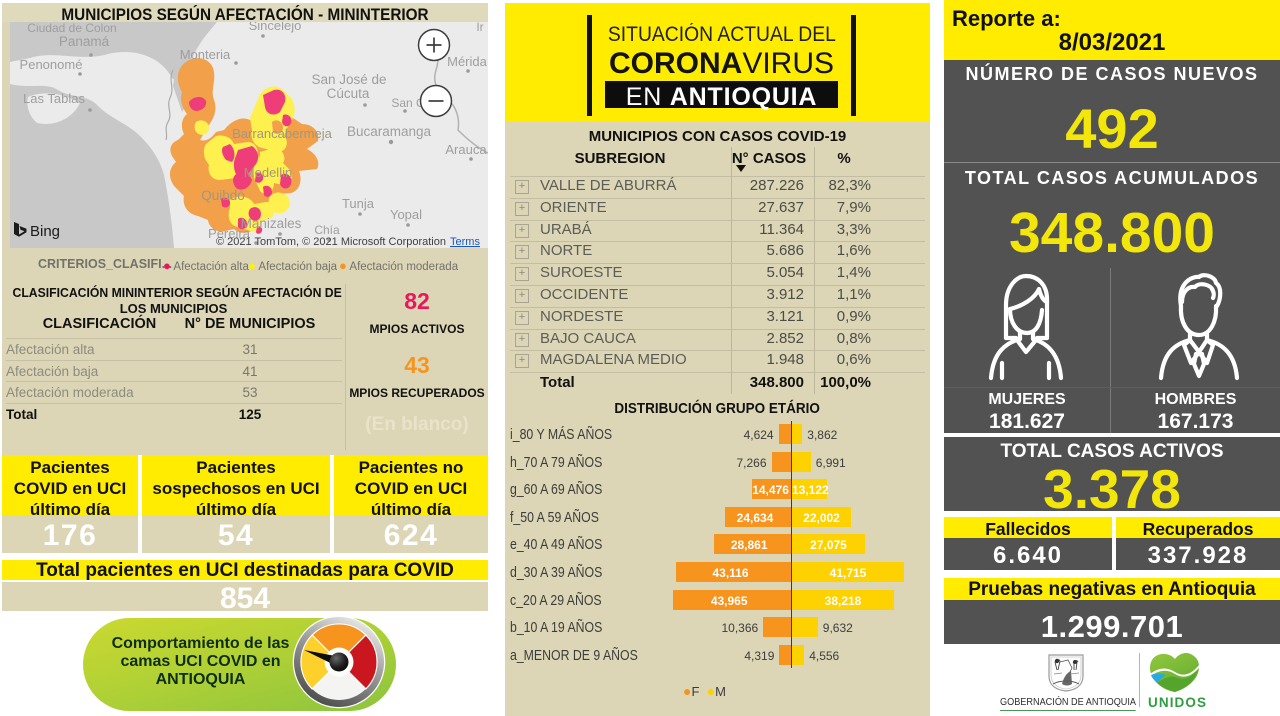 This screenshot has width=1280, height=716. Describe the element at coordinates (479, 28) in the screenshot. I see `svg-text: Ir` at that location.